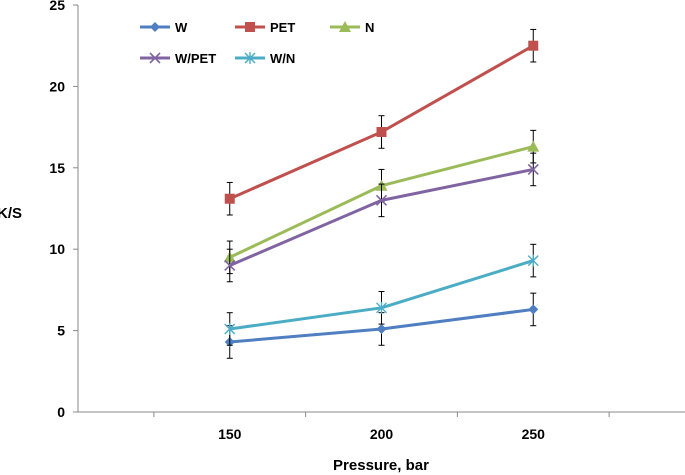 The image size is (685, 475). I want to click on y-tick-label: 0, so click(61, 412).